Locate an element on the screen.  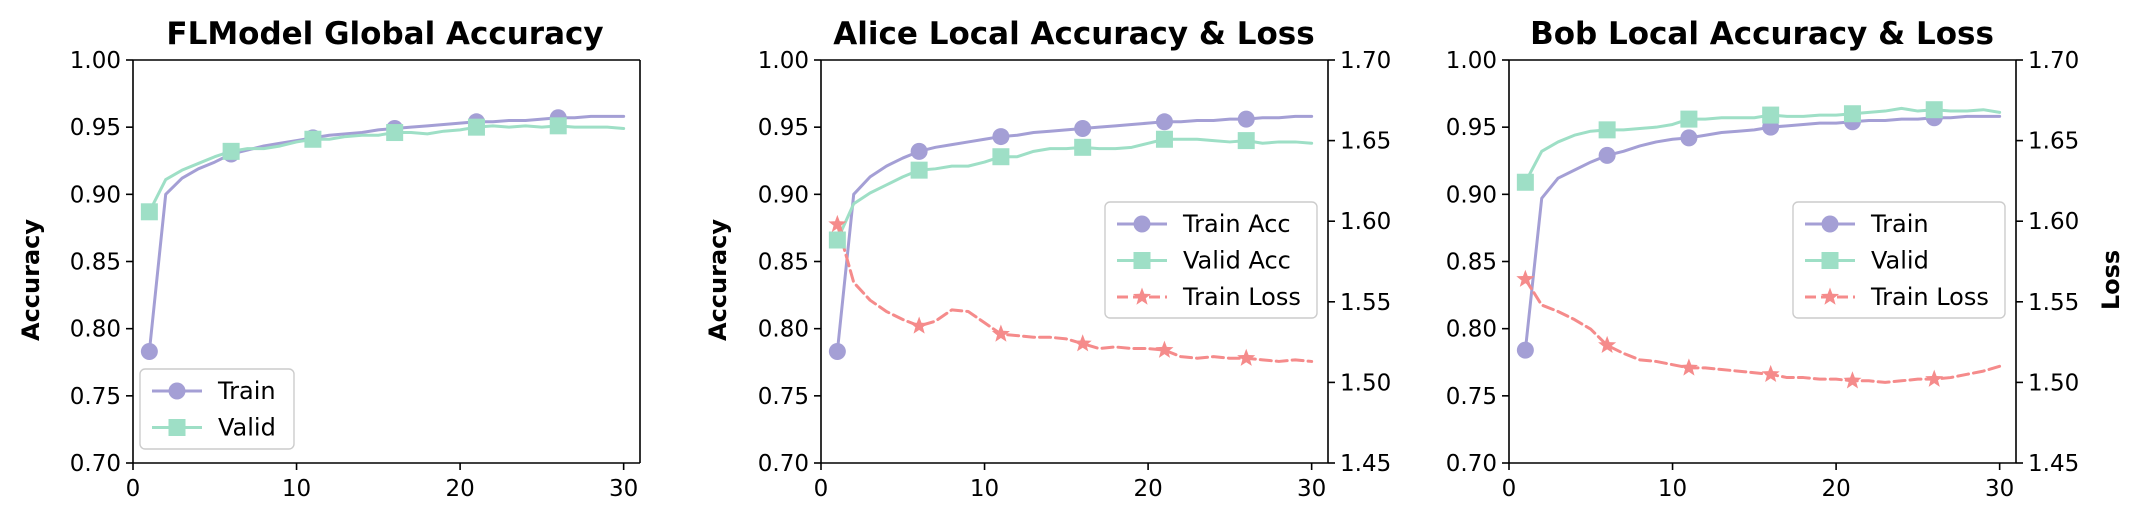
chart-title: Alice Local Accuracy & Loss is located at coordinates (1073, 34).